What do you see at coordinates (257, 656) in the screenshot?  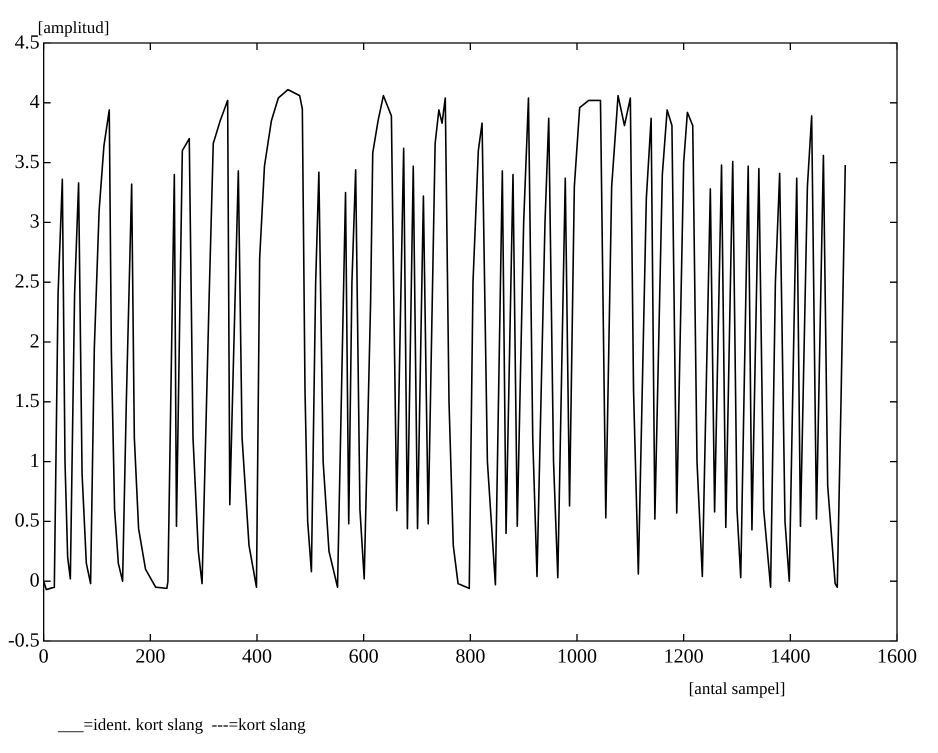 I see `x-tick-label: 400` at bounding box center [257, 656].